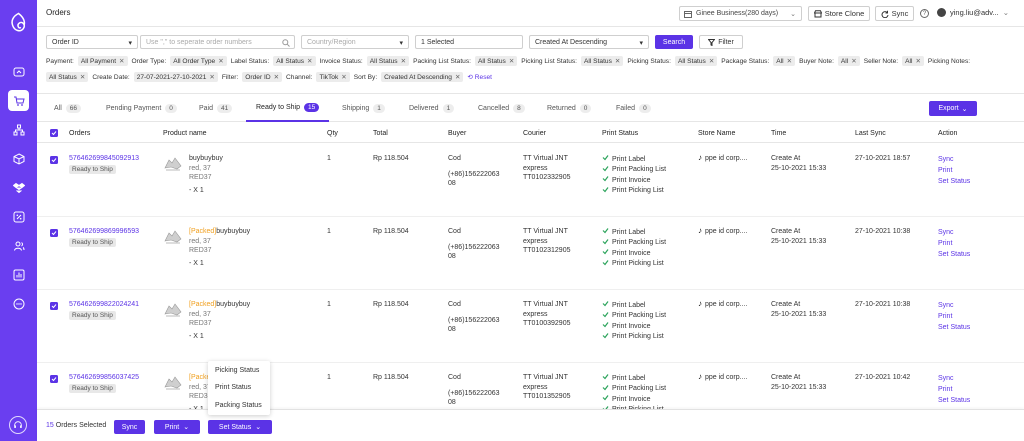  I want to click on reset-link: ⟲ Reset, so click(480, 77).